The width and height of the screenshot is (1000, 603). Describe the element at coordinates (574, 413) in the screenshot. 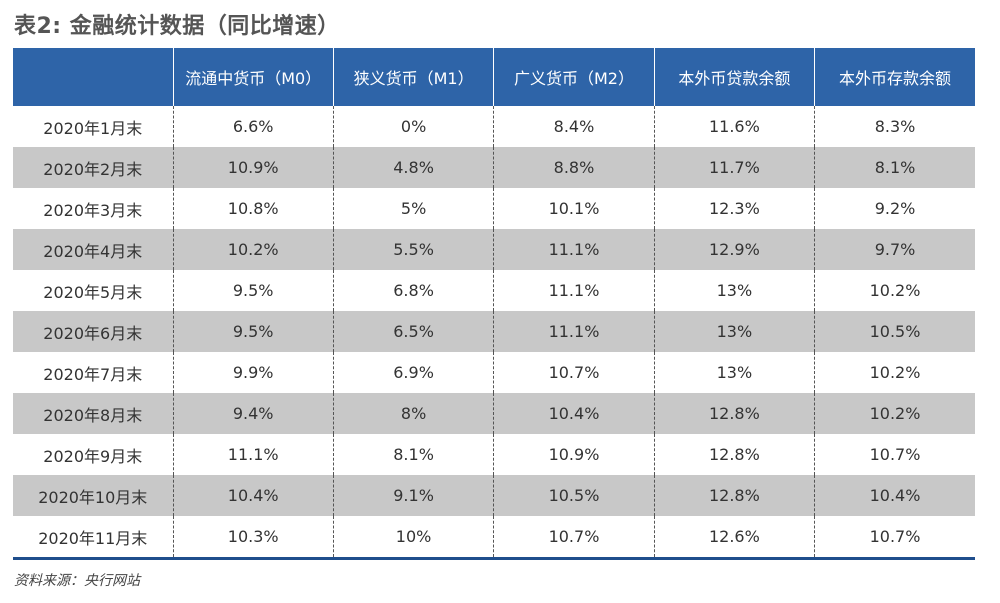

I see `cell-m2: 10.4%` at that location.